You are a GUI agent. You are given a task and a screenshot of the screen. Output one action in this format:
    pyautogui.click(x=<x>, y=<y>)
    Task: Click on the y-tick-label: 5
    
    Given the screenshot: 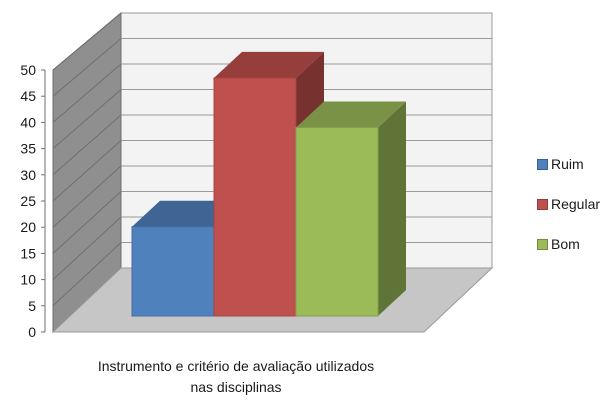 What is the action you would take?
    pyautogui.click(x=32, y=306)
    